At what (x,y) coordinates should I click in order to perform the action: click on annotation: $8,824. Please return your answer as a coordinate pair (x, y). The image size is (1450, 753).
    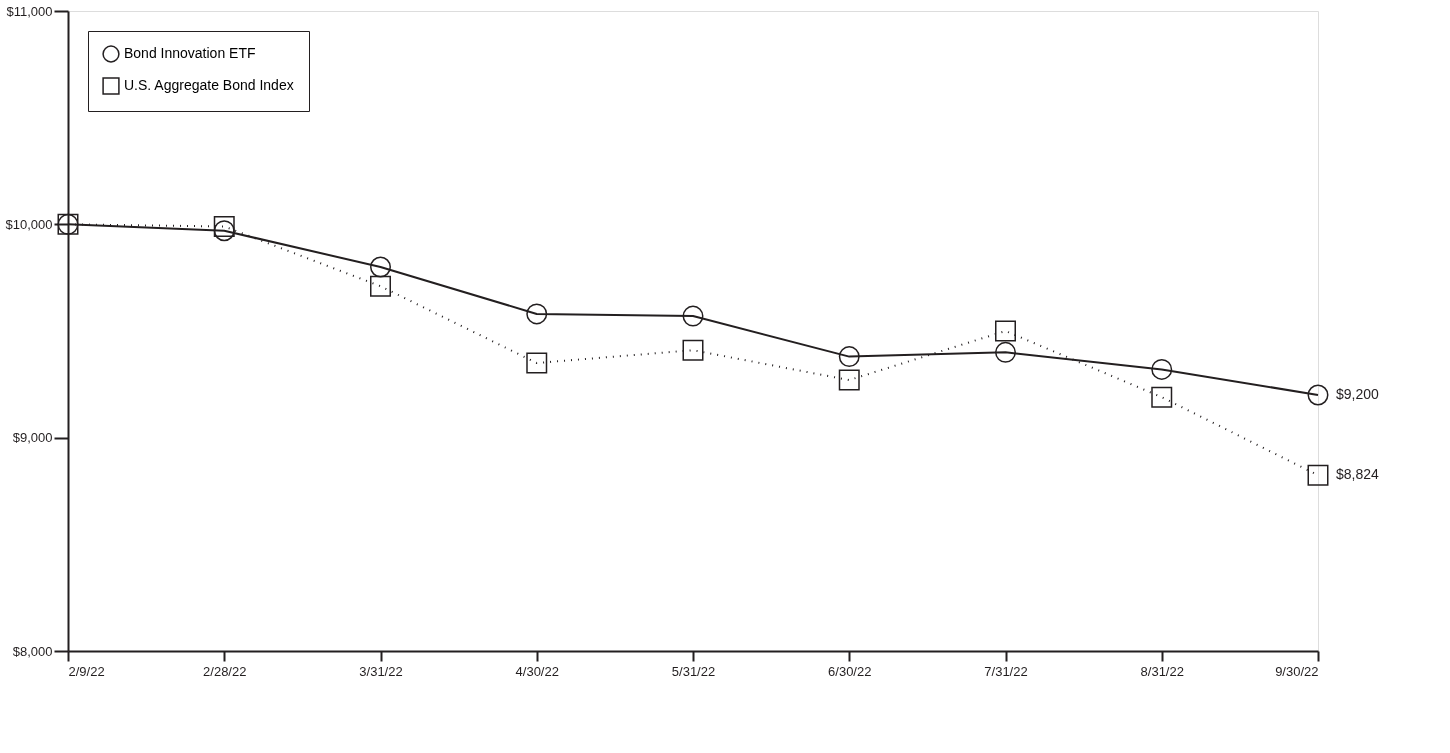
    Looking at the image, I should click on (1358, 474).